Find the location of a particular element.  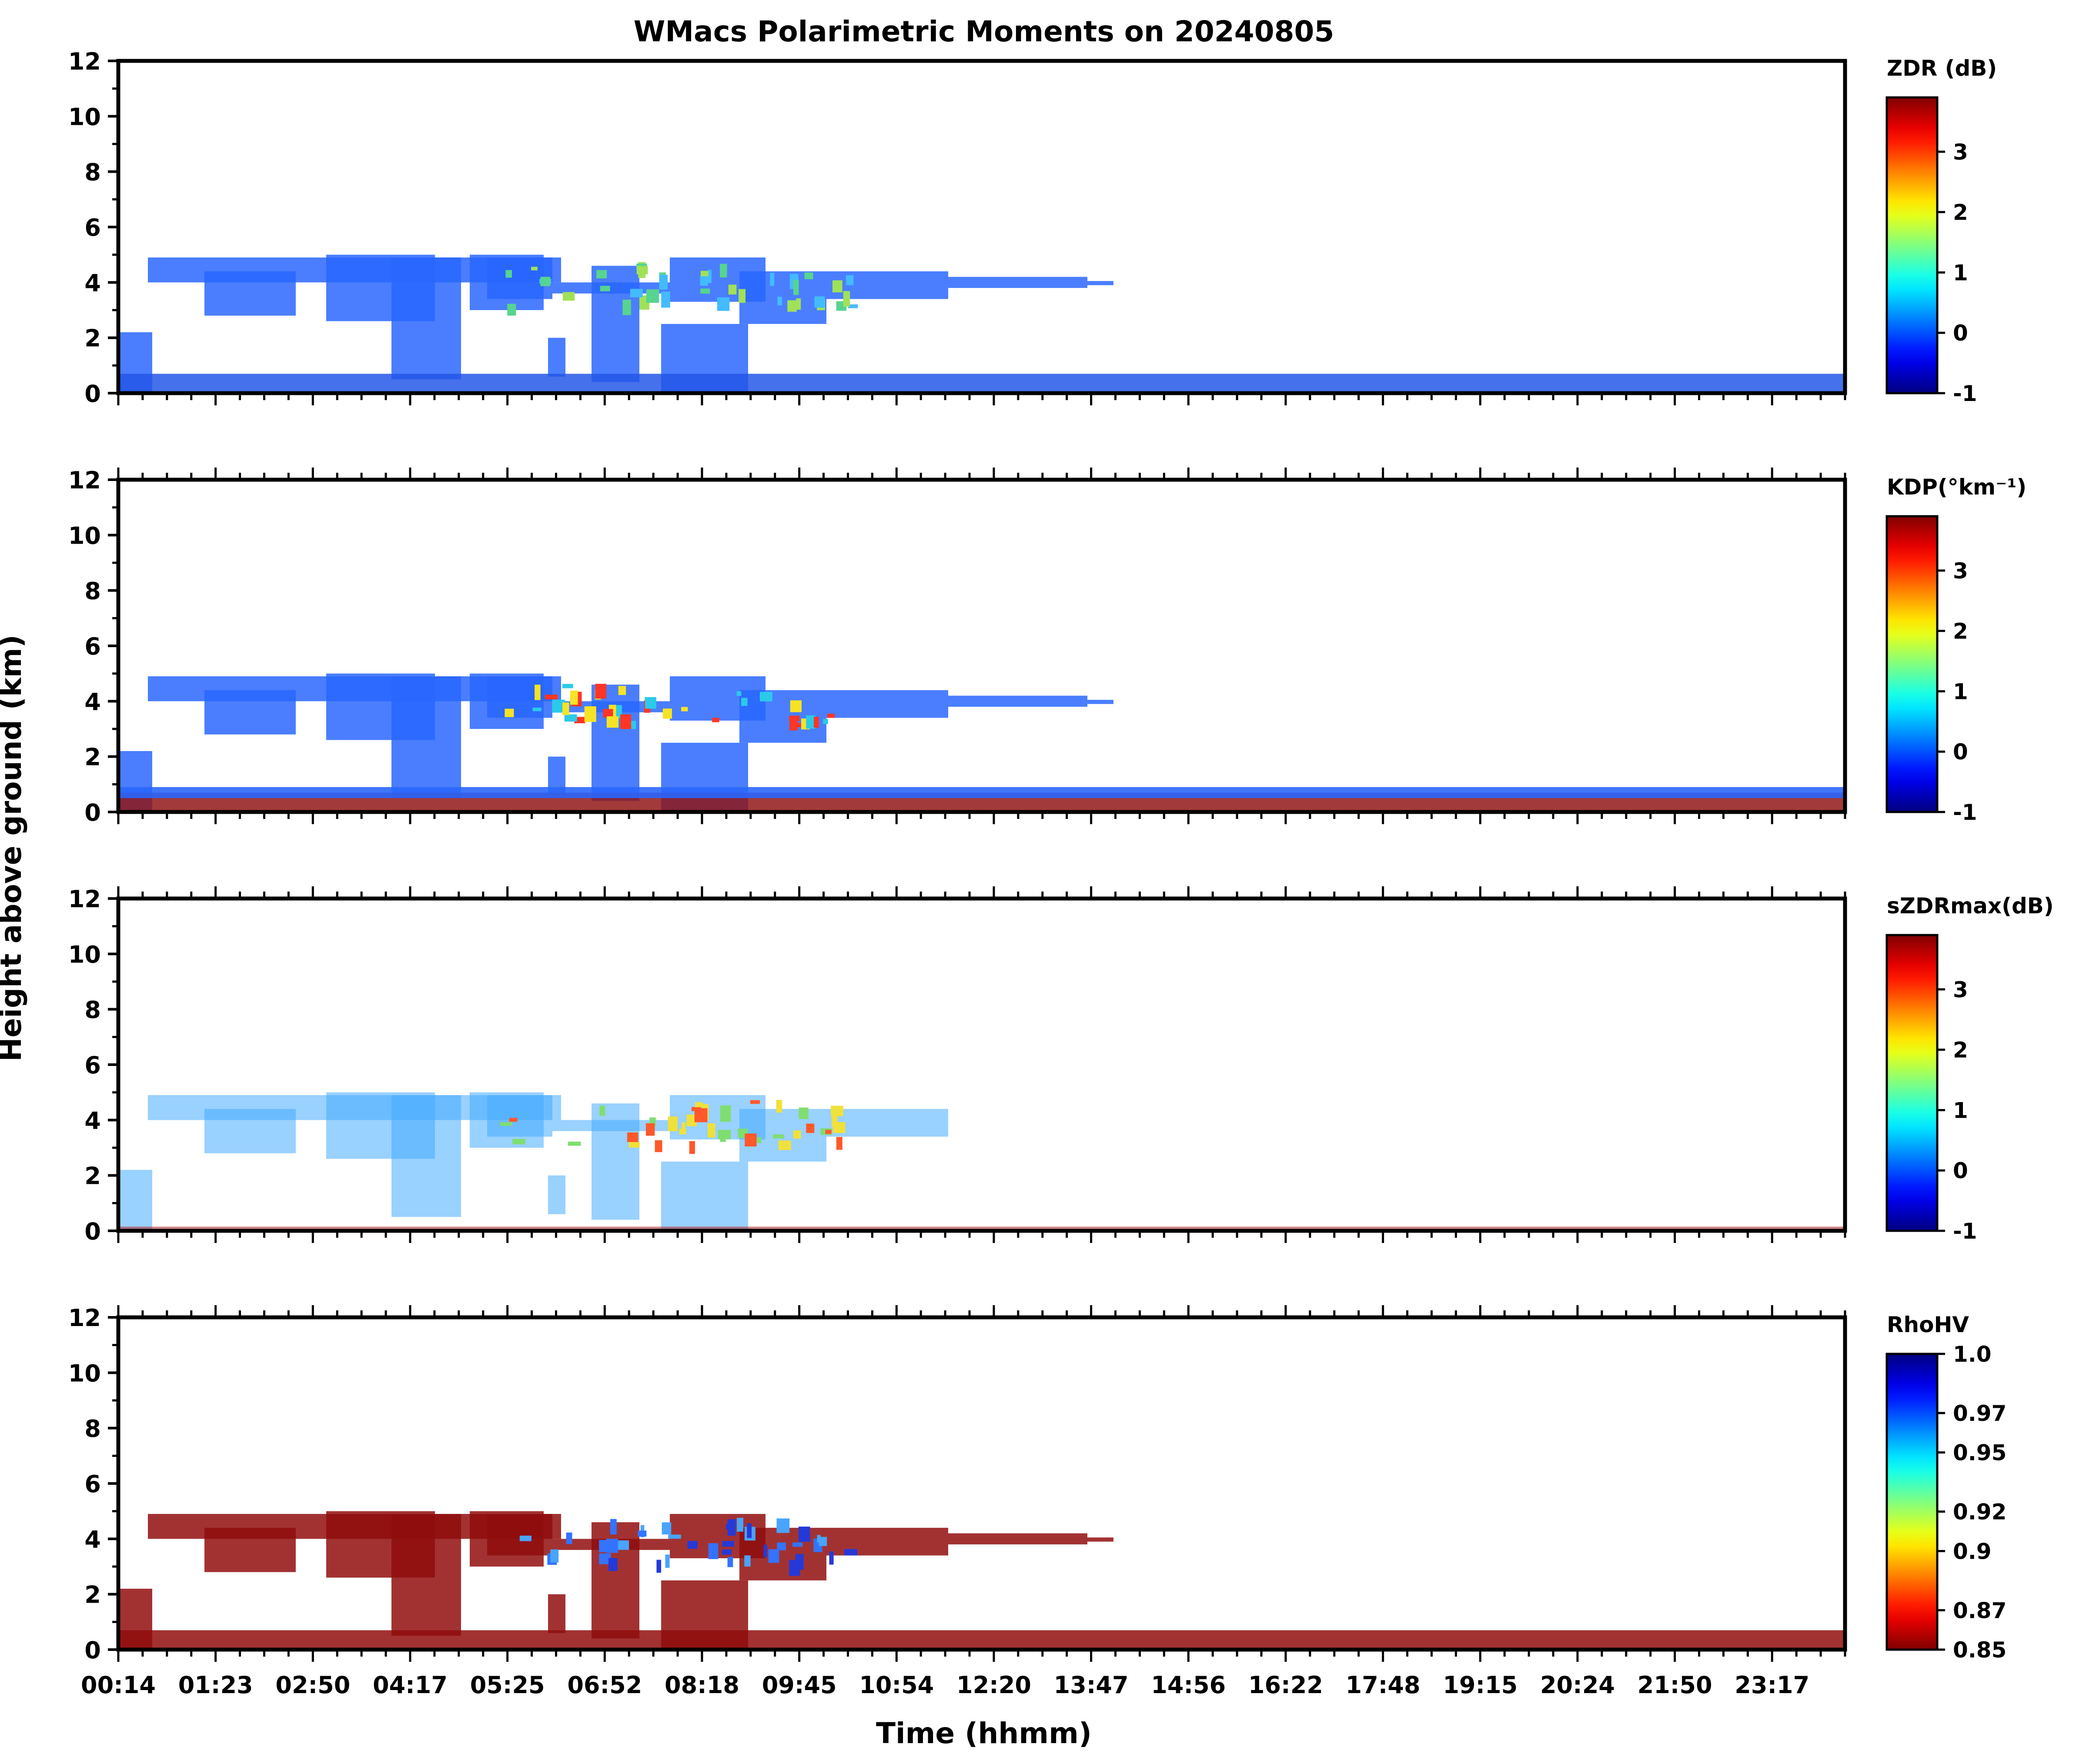

y-tick-label: 10 is located at coordinates (84, 954).